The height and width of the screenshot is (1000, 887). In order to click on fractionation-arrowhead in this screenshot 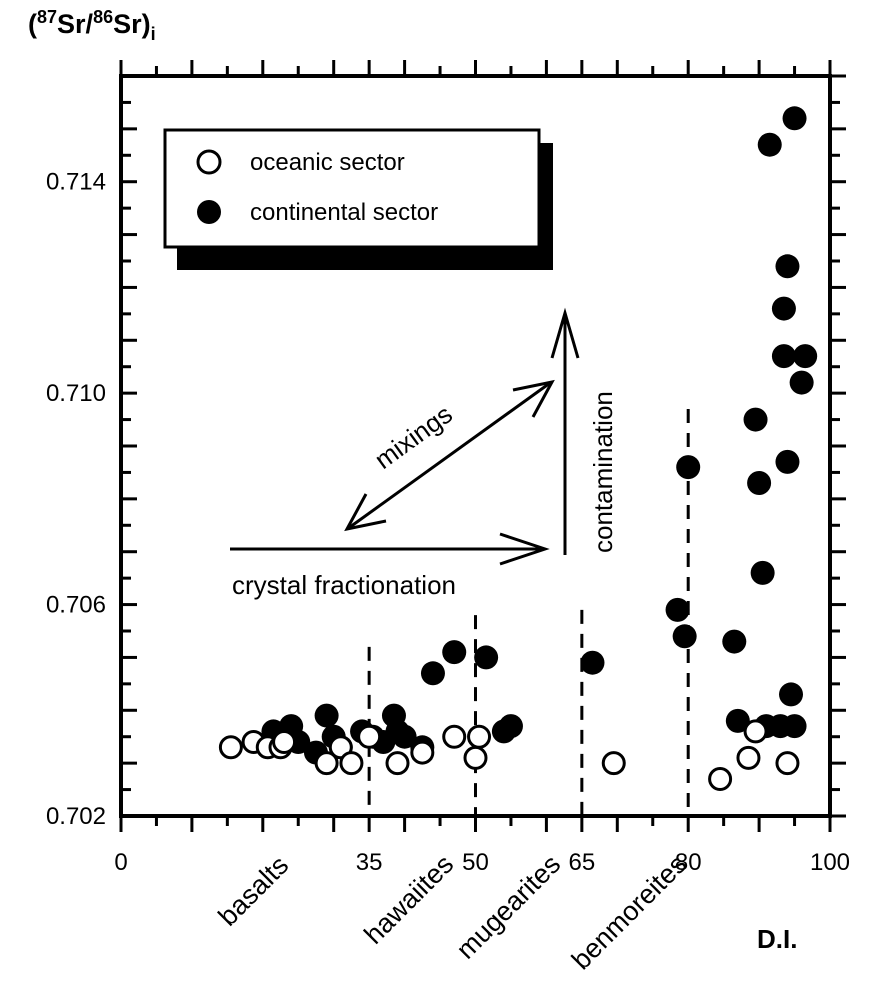, I will do `click(524, 549)`.